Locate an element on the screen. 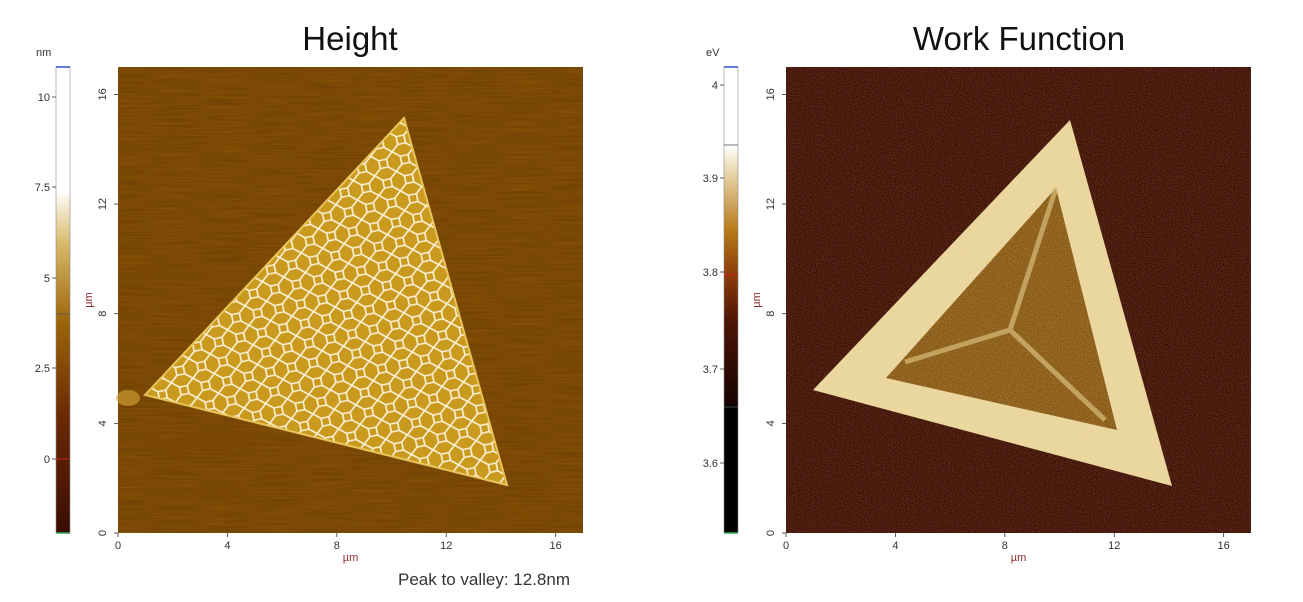 This screenshot has height=602, width=1303. wf-x-tick-label: 4 is located at coordinates (895, 546).